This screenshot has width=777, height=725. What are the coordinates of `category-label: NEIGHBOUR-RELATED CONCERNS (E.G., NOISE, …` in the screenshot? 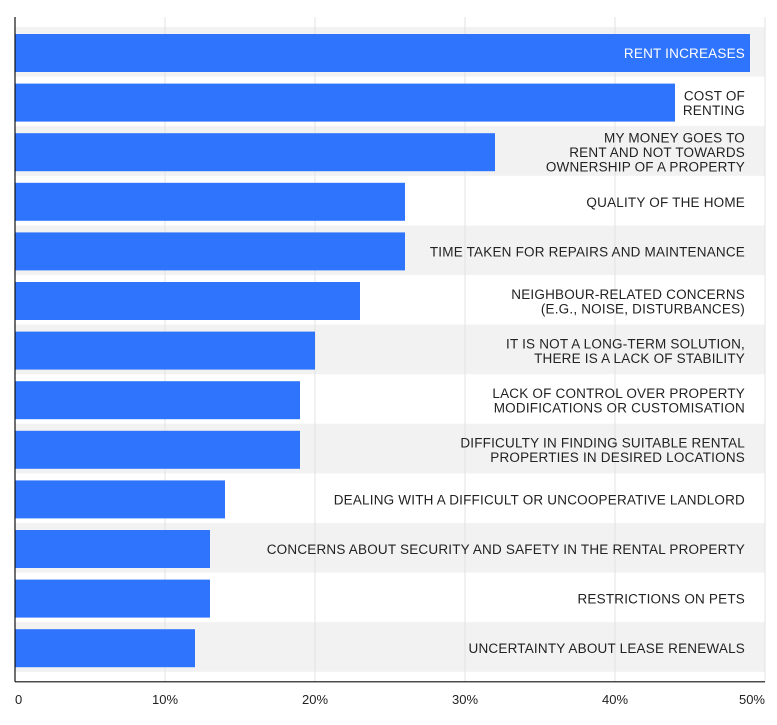 It's located at (628, 302).